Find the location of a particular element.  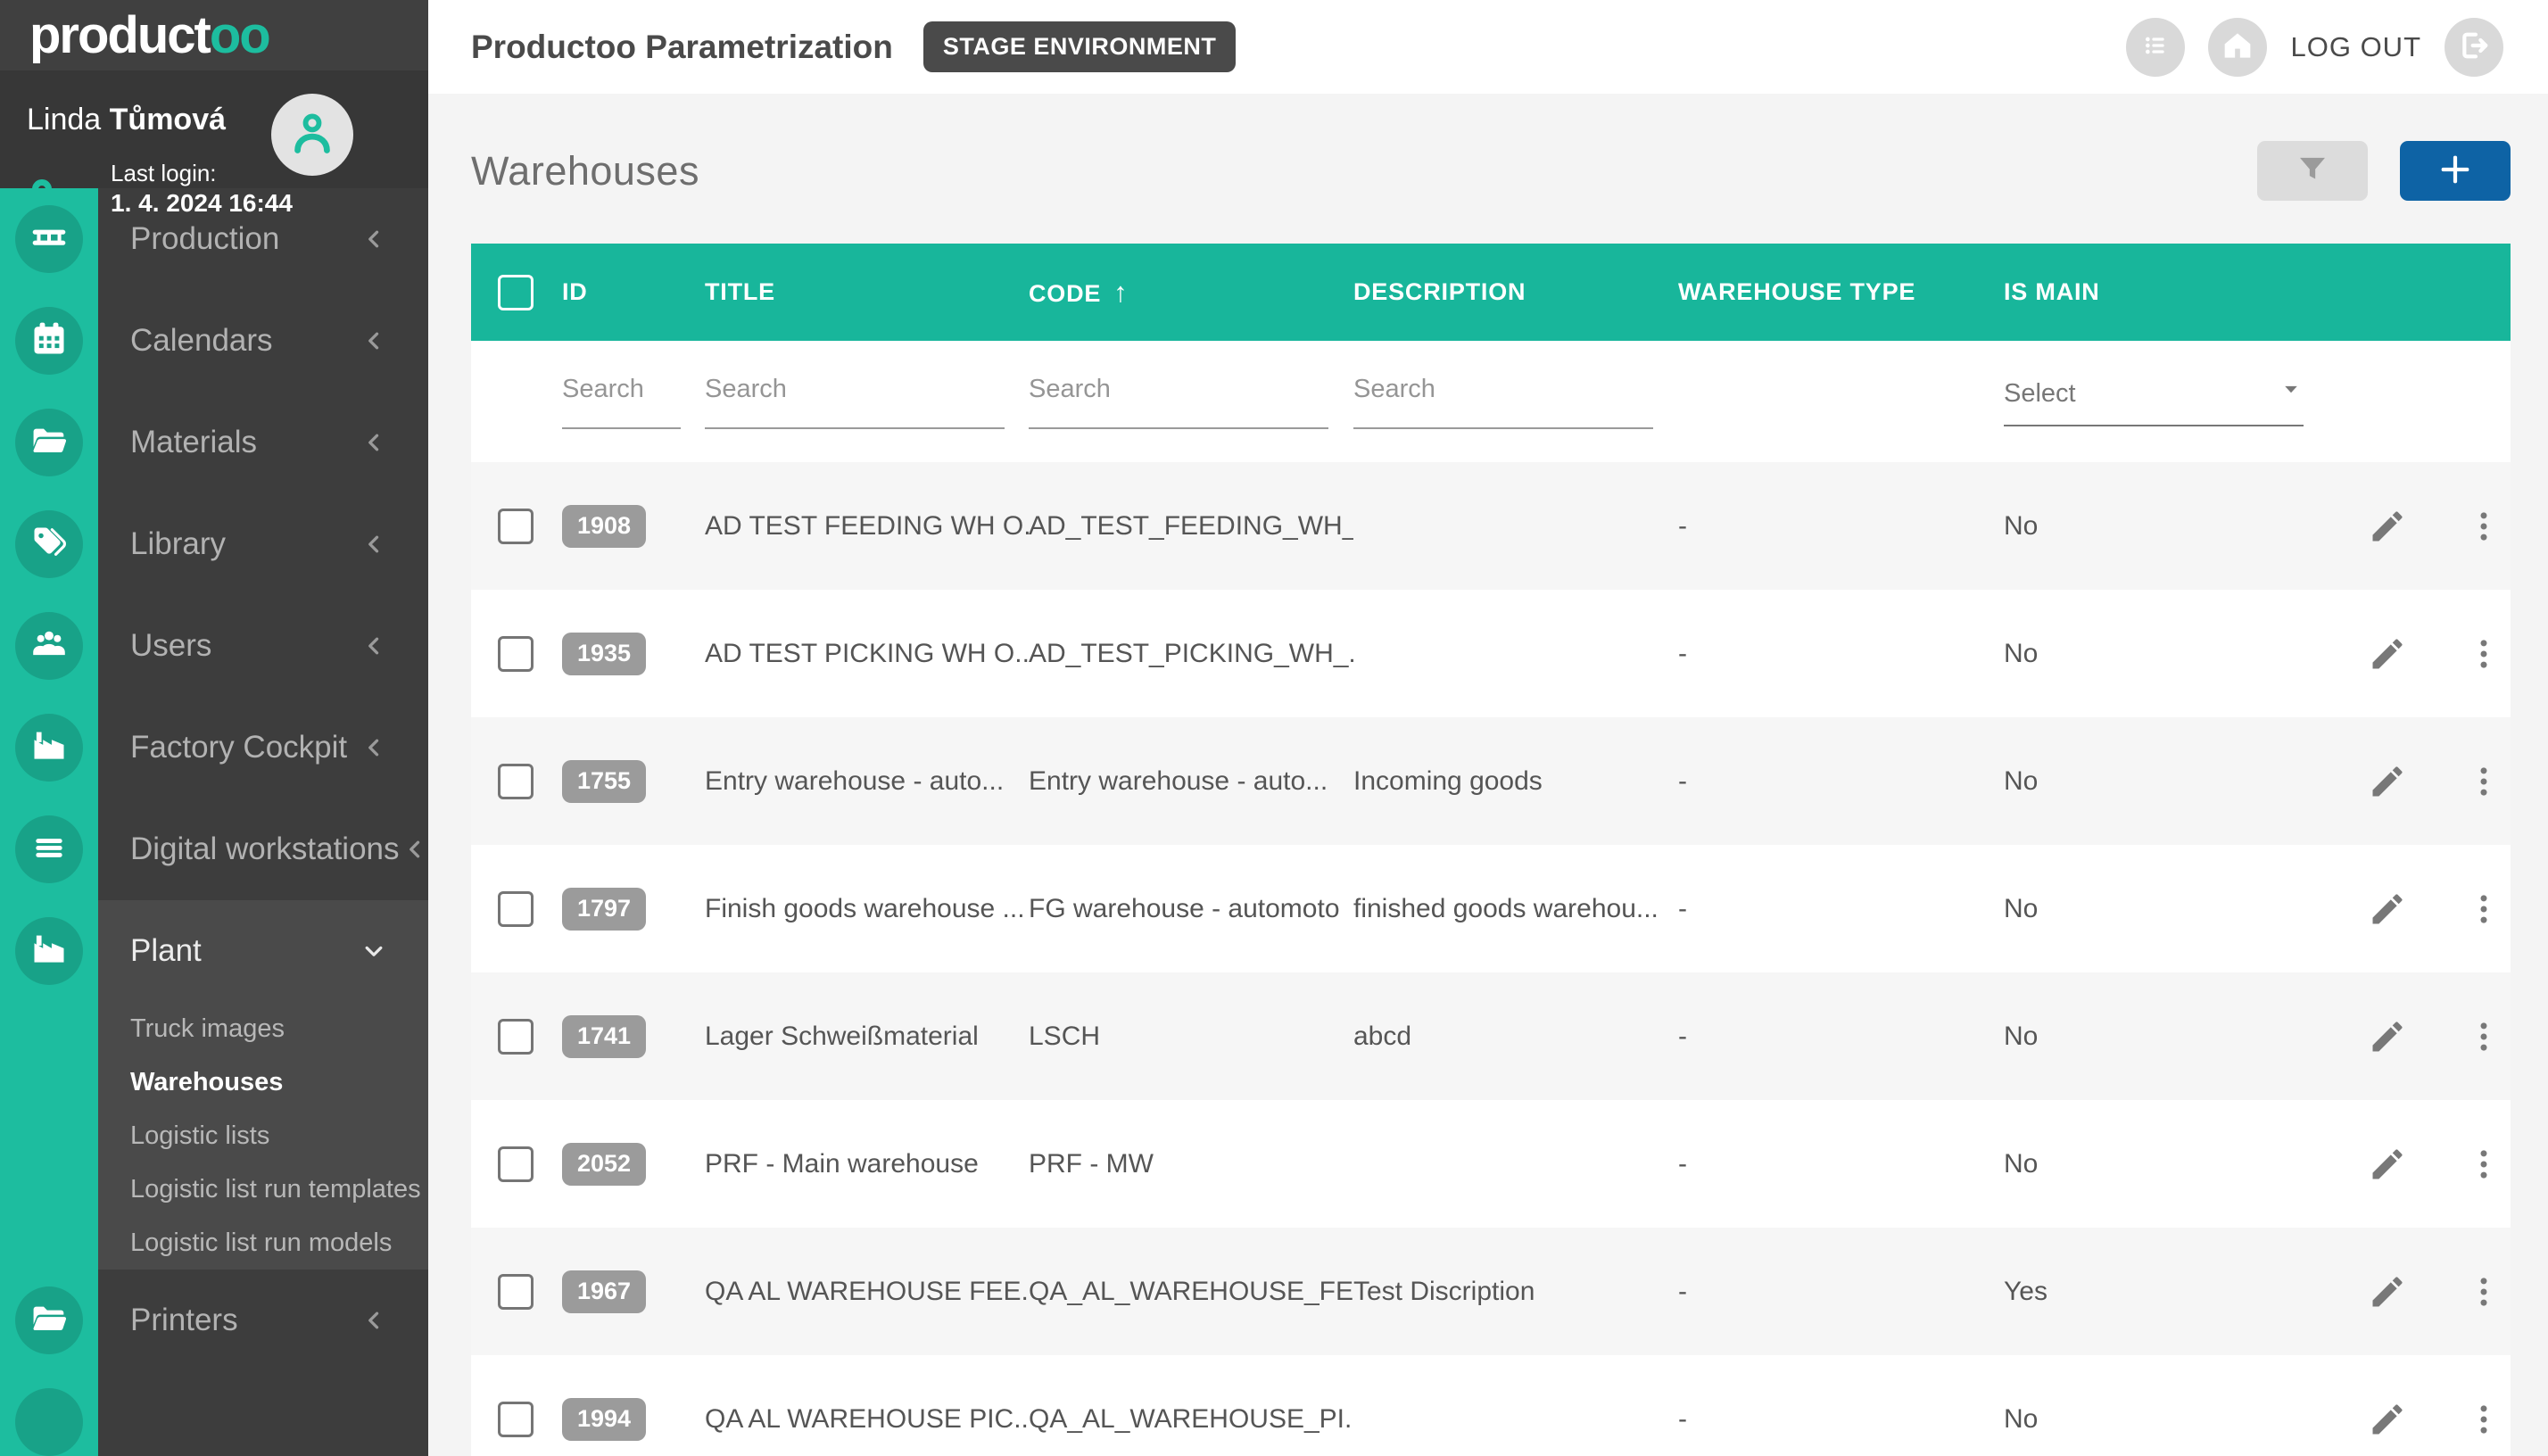

app-logo: productoo is located at coordinates (214, 35).